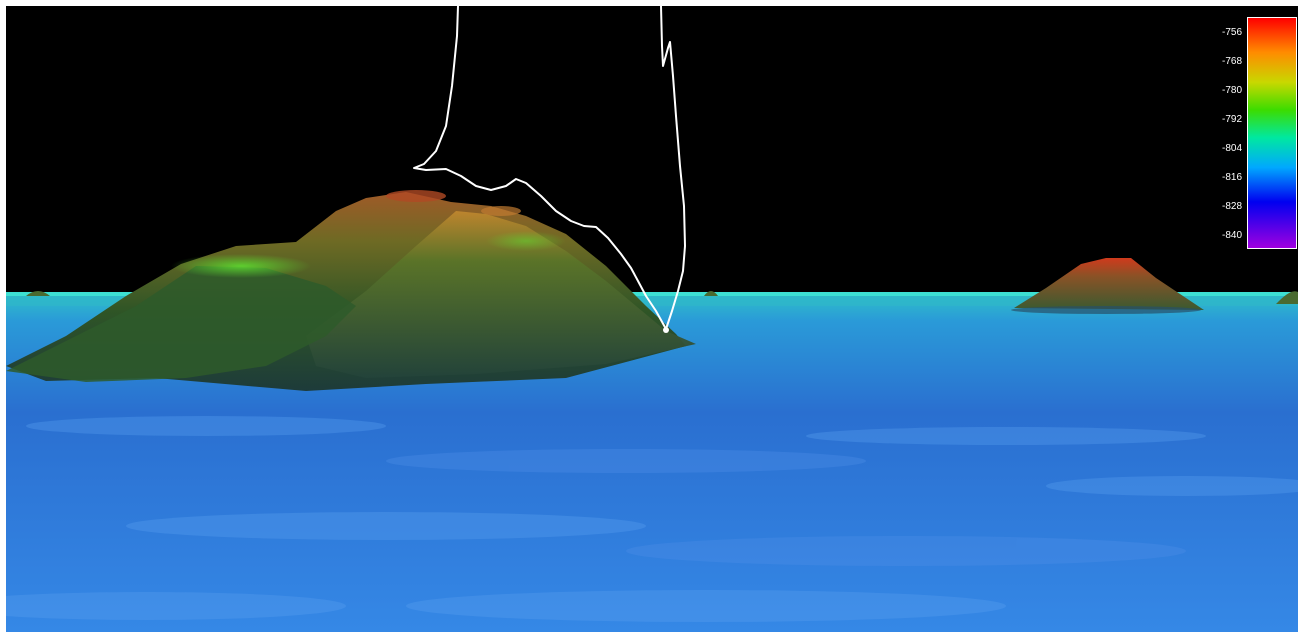 The height and width of the screenshot is (633, 1299). I want to click on colorbar-tick-label: -756, so click(1231, 32).